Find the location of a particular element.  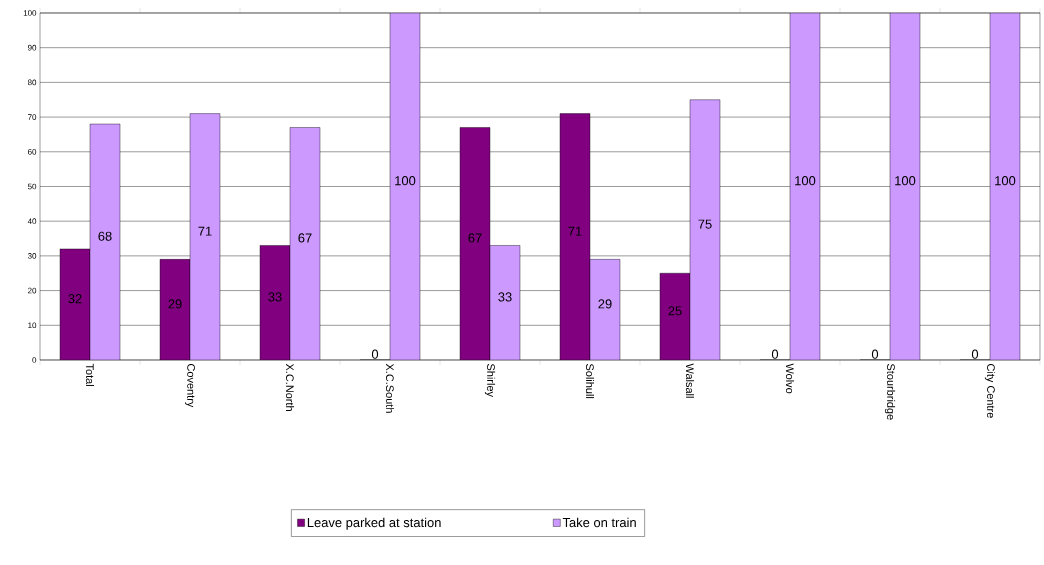

legend-label: Take on train is located at coordinates (599, 522).